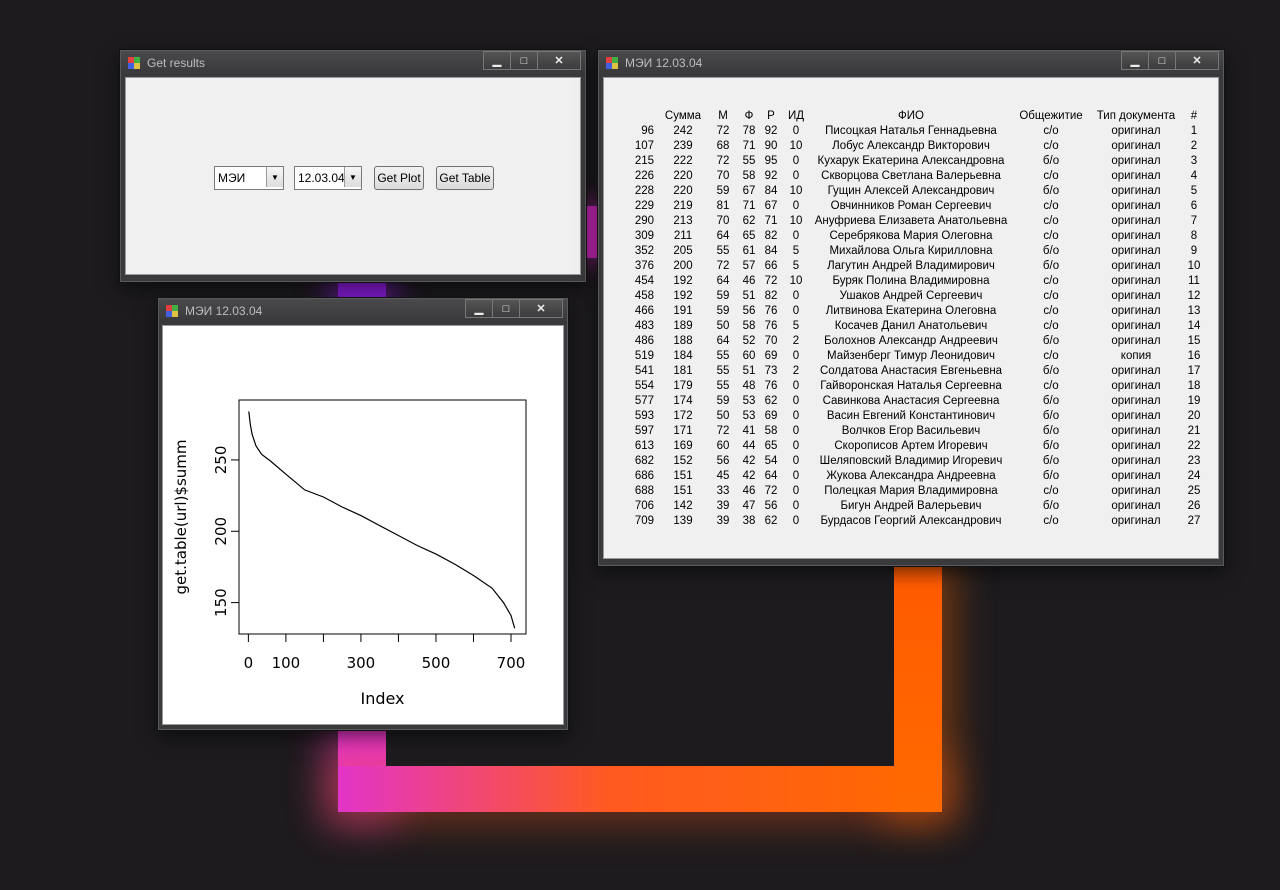 The width and height of the screenshot is (1280, 890). I want to click on university-select: МЭИ ▼, so click(249, 178).